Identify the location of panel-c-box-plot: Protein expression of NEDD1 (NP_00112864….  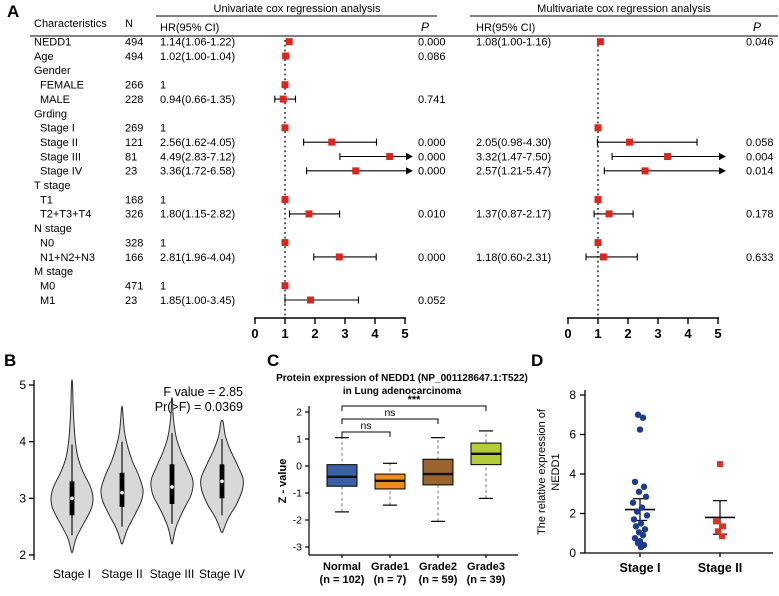
(402, 479).